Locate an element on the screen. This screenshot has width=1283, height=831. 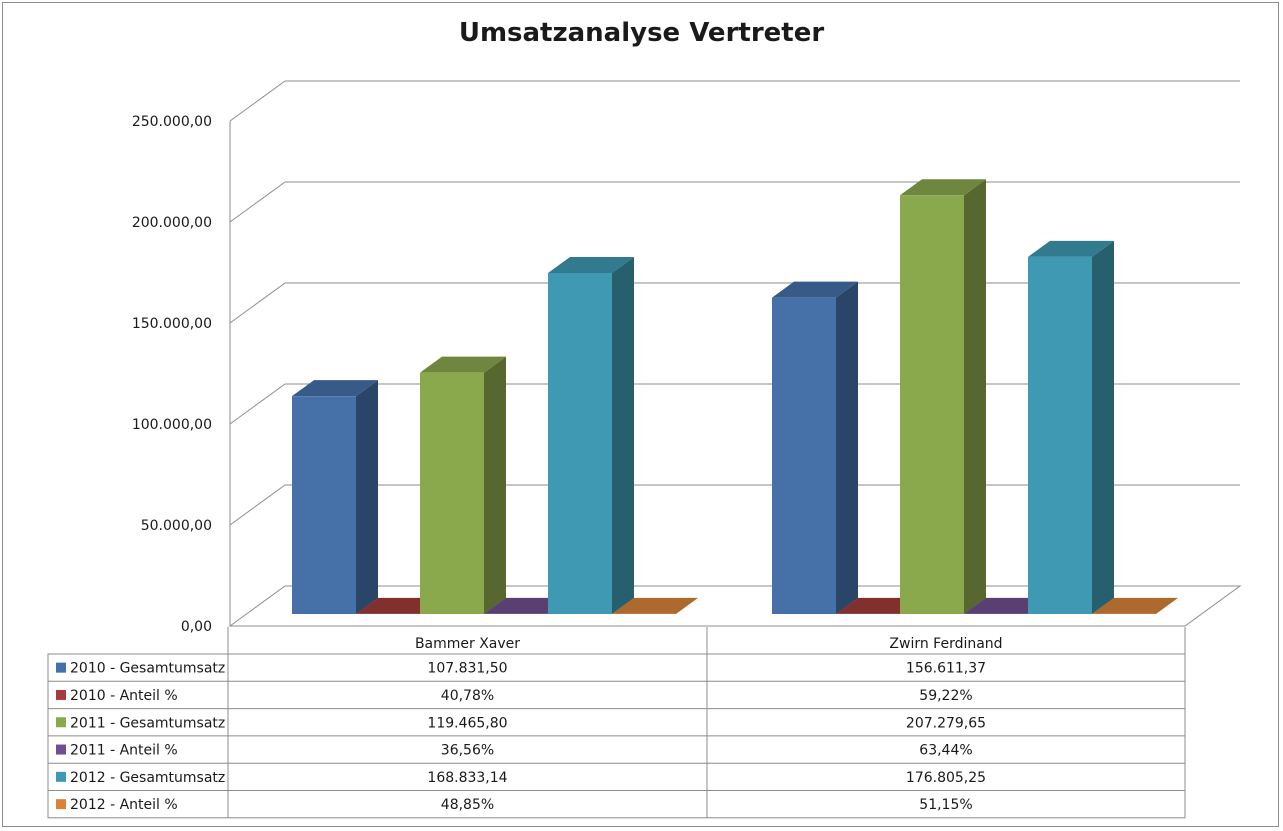
legend-label: 2012 - Gesamtumsatz is located at coordinates (147, 778).